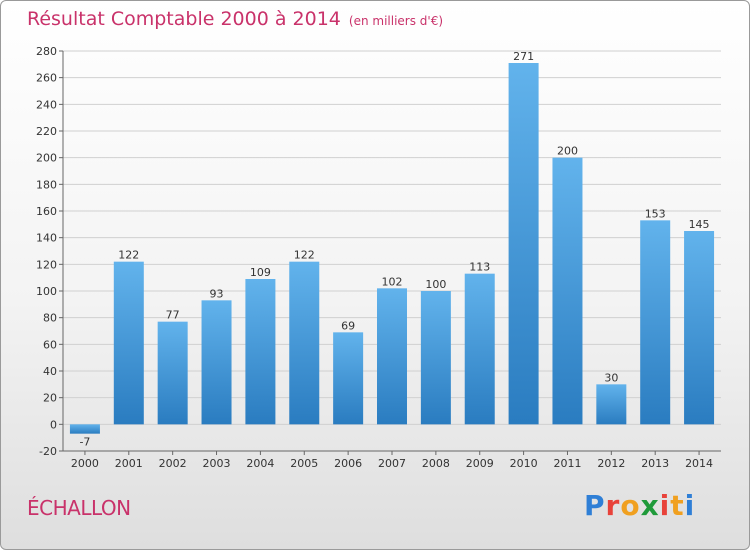  Describe the element at coordinates (613, 505) in the screenshot. I see `brand-letter: r` at that location.